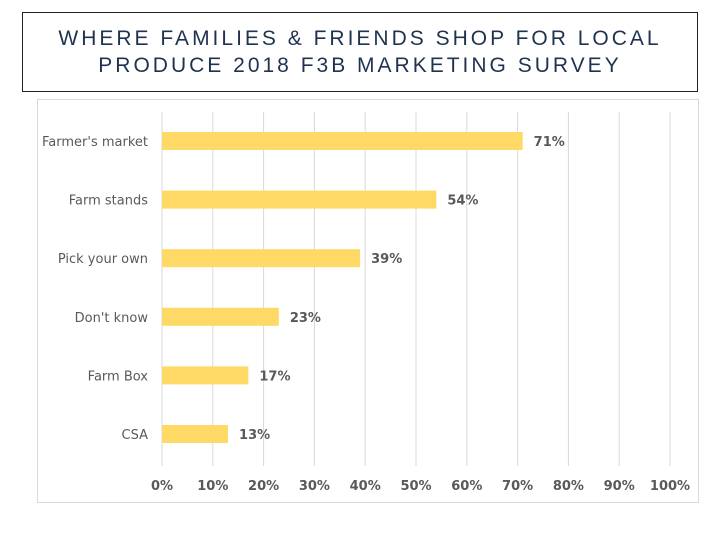  I want to click on category-label: Farm Box, so click(118, 376).